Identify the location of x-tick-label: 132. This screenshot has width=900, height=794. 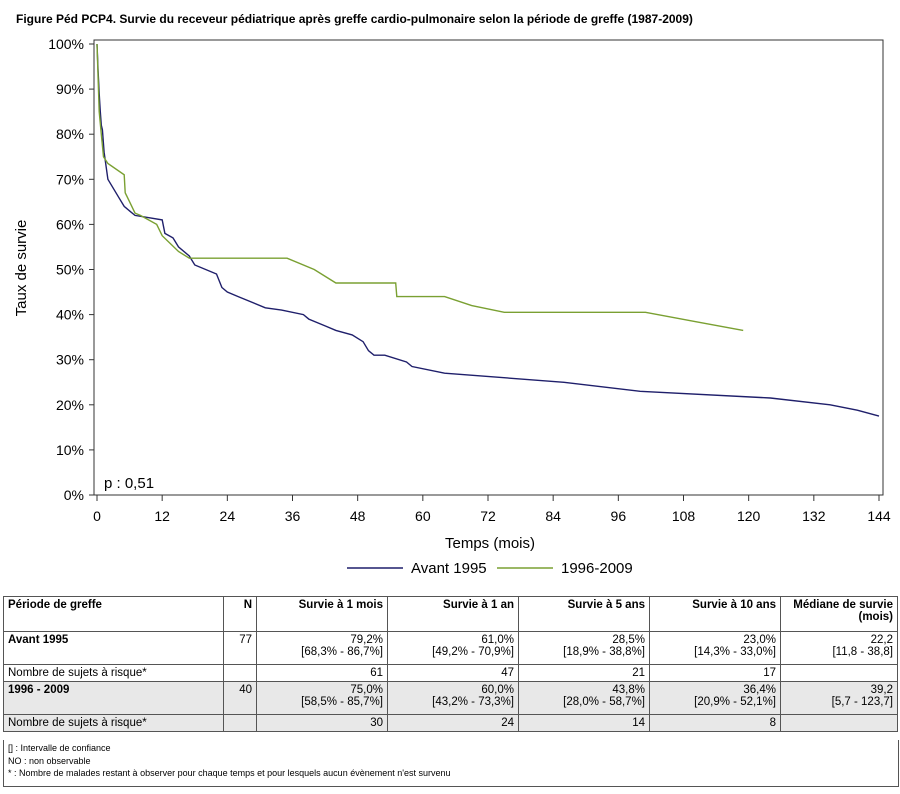
(814, 516).